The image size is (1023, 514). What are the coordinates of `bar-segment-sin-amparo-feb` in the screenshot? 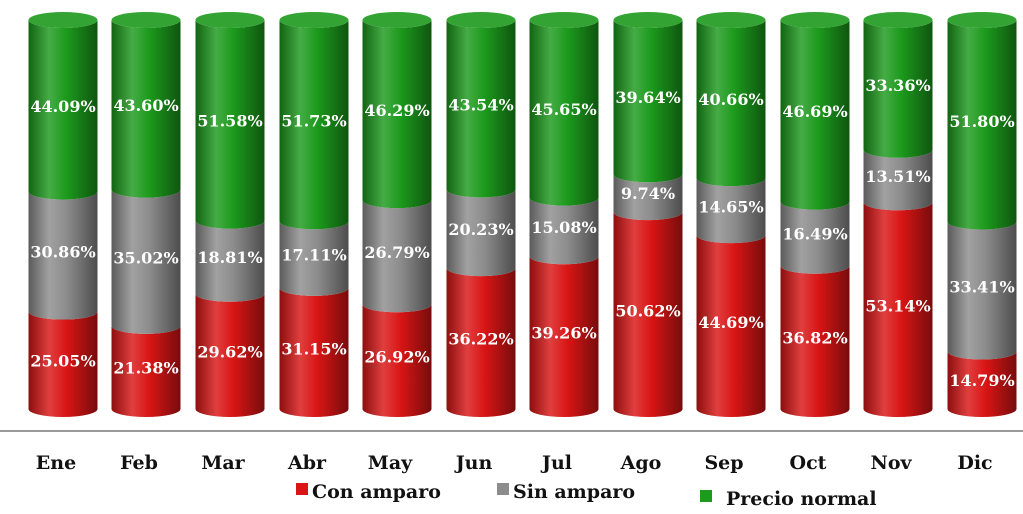 It's located at (146, 261).